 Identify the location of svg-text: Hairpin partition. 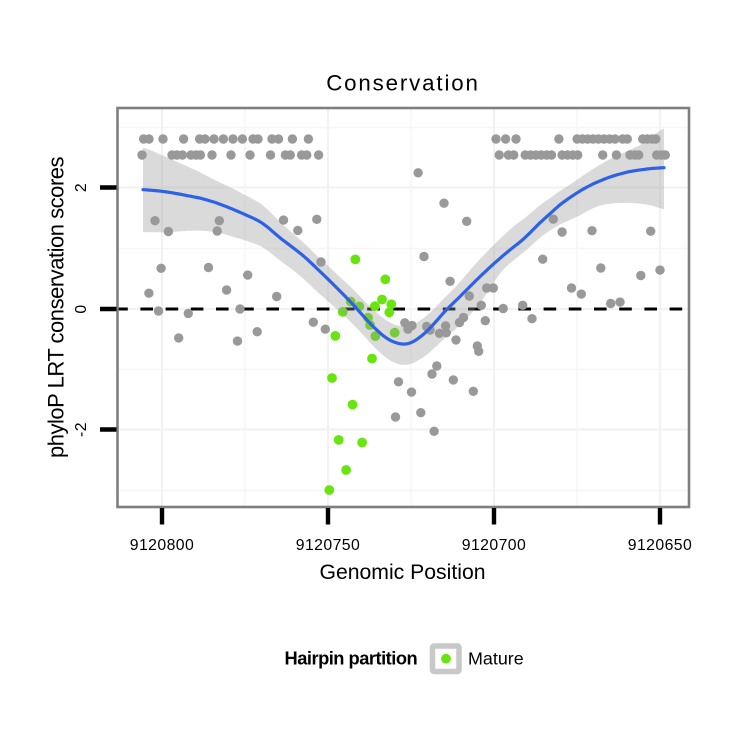
(351, 658).